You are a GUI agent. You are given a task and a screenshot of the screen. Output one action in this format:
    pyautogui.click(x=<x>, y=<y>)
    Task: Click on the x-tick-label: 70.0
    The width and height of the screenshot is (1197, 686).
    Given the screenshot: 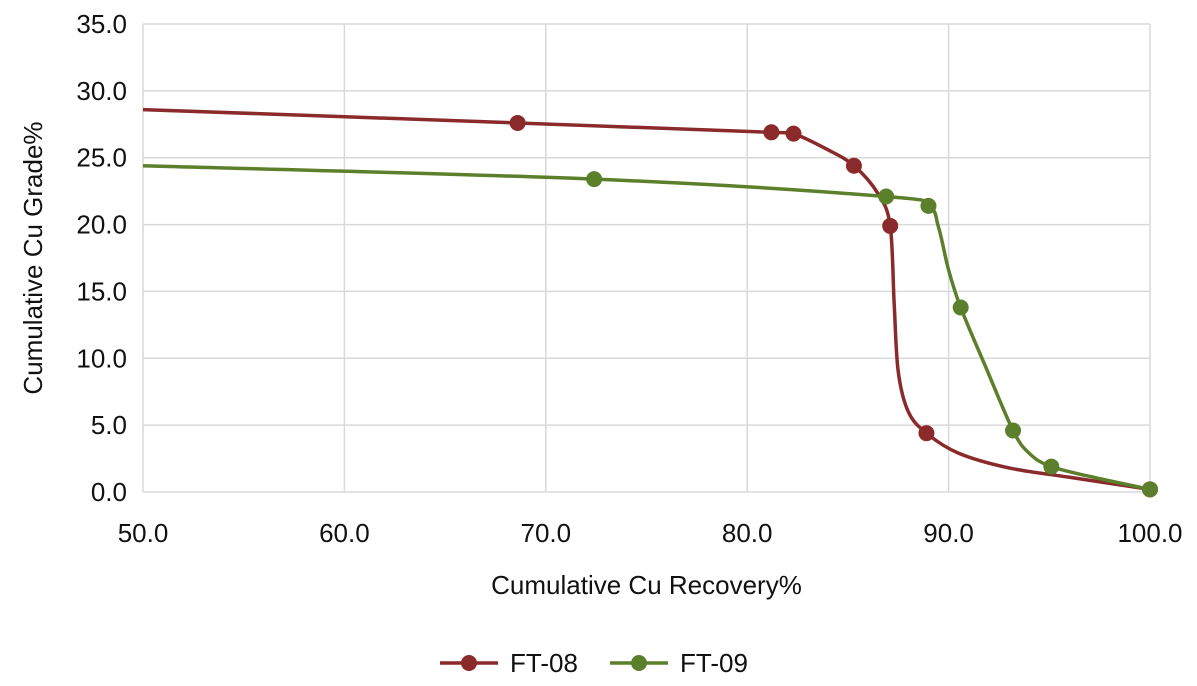 What is the action you would take?
    pyautogui.click(x=545, y=533)
    